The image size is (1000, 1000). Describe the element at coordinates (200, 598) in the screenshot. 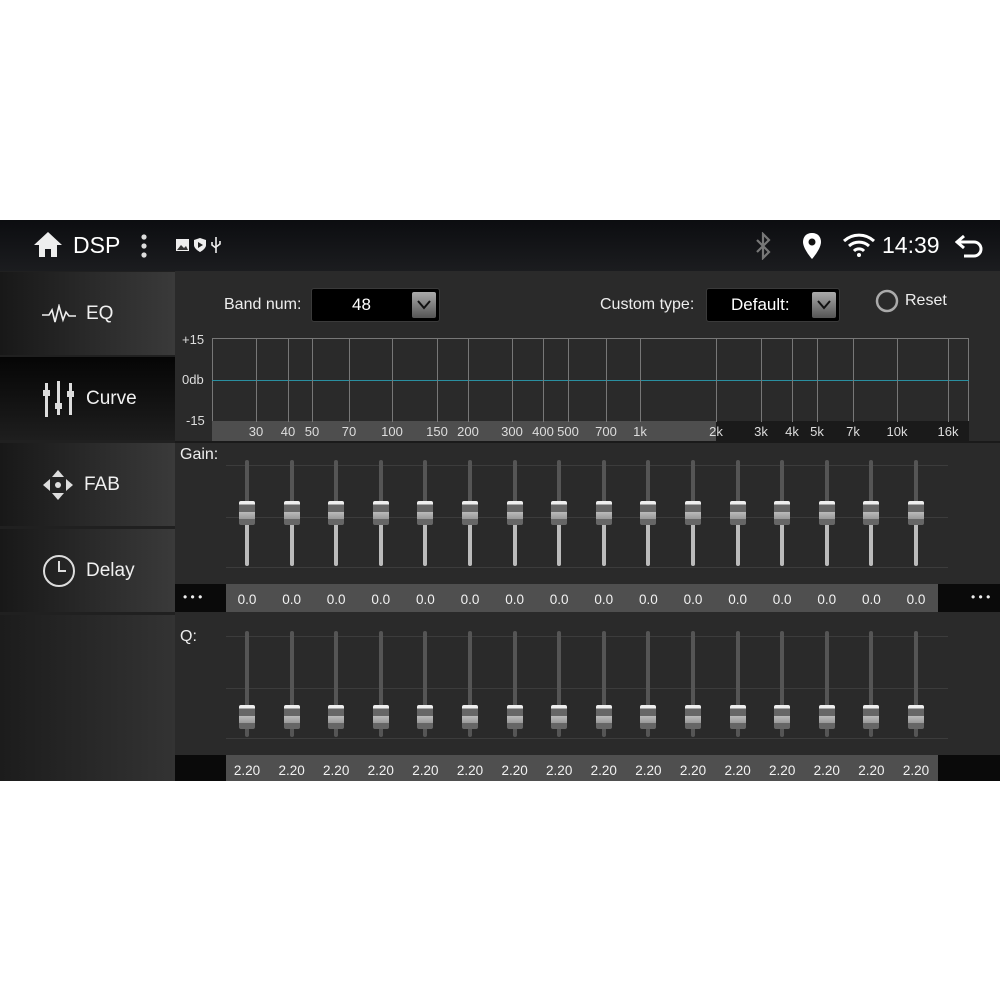

I see `scroll-left-button: • • •` at that location.